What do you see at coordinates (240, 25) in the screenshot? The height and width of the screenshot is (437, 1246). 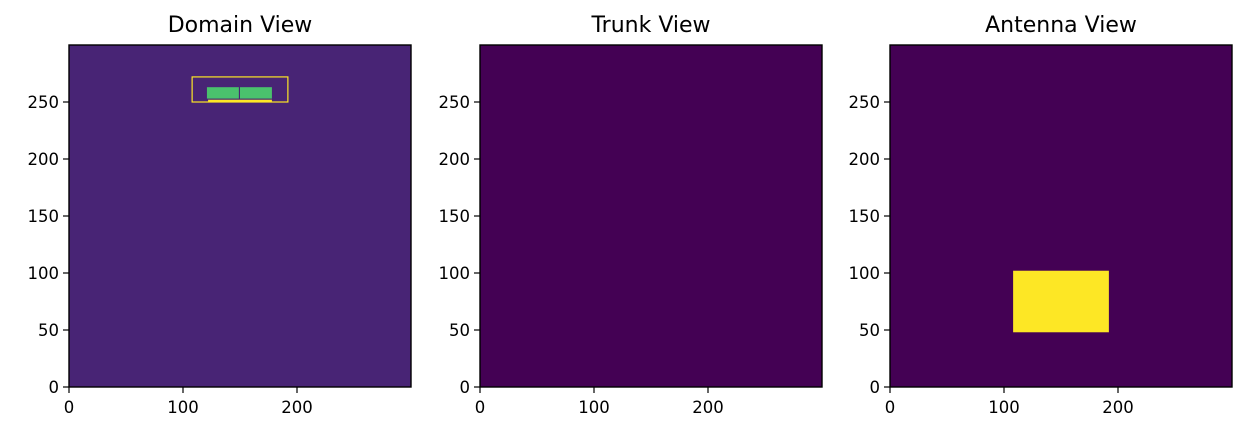 I see `chart-title: Domain View` at bounding box center [240, 25].